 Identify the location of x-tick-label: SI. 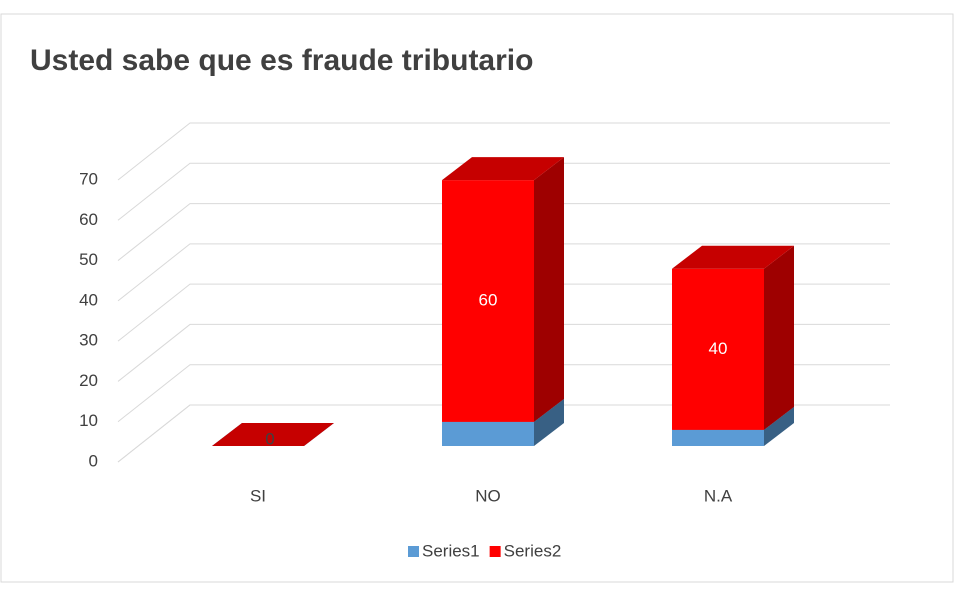
(258, 495).